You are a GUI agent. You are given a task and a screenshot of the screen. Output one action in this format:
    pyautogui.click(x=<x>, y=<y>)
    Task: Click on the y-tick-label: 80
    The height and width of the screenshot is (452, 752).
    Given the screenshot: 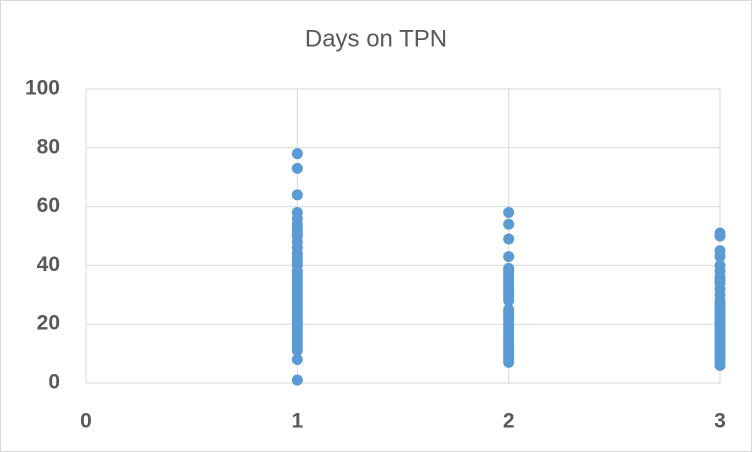 What is the action you would take?
    pyautogui.click(x=48, y=146)
    